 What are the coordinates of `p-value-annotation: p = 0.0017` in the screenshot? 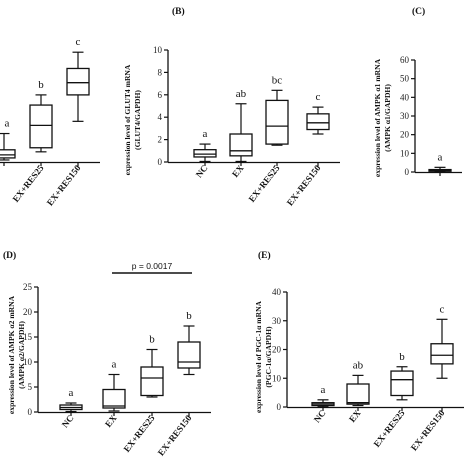 It's located at (152, 266).